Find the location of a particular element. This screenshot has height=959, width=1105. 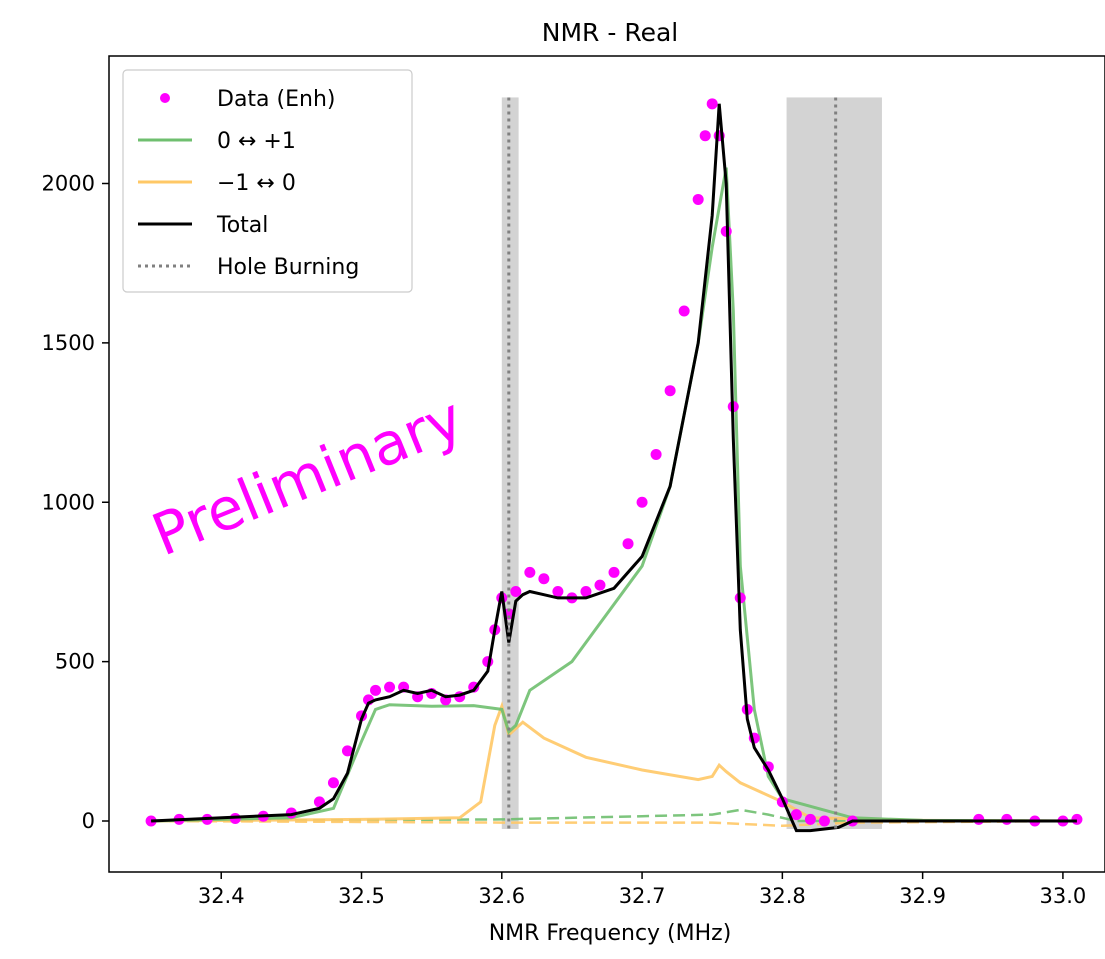

legend-label-minus: −1 ↔ 0 is located at coordinates (256, 183).